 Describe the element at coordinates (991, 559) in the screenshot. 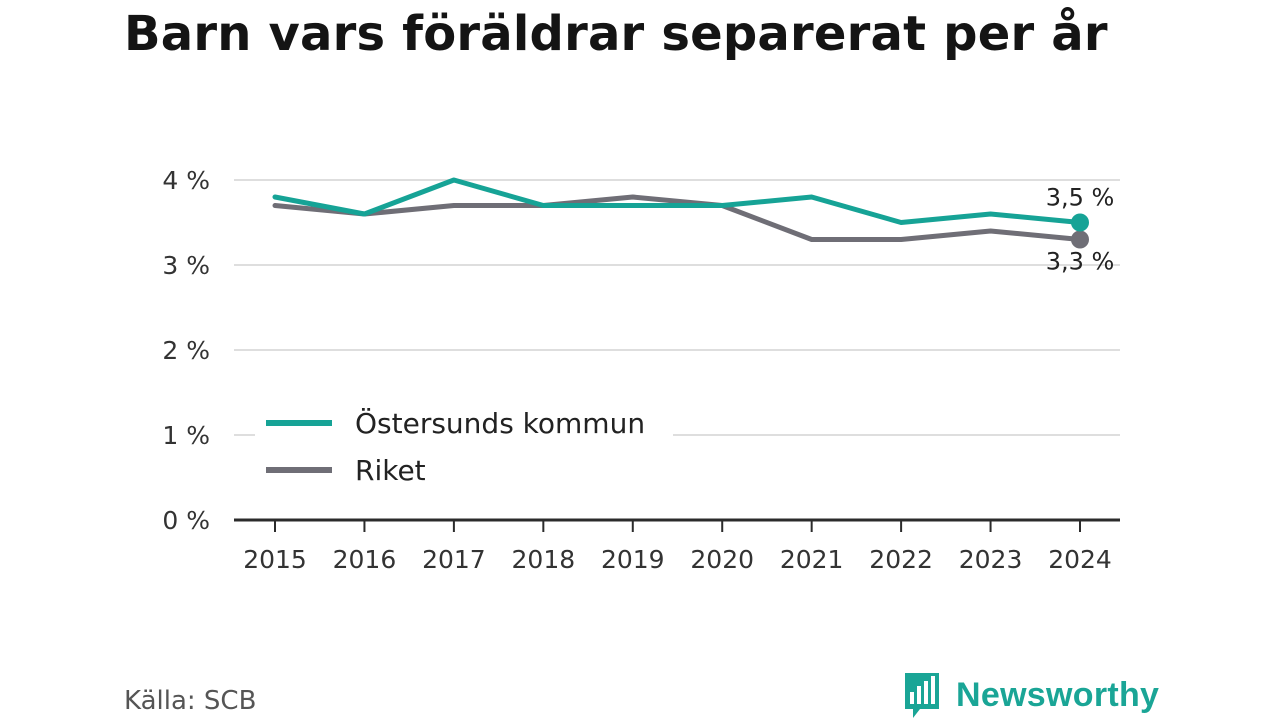

I see `x-tick-label: 2023` at that location.